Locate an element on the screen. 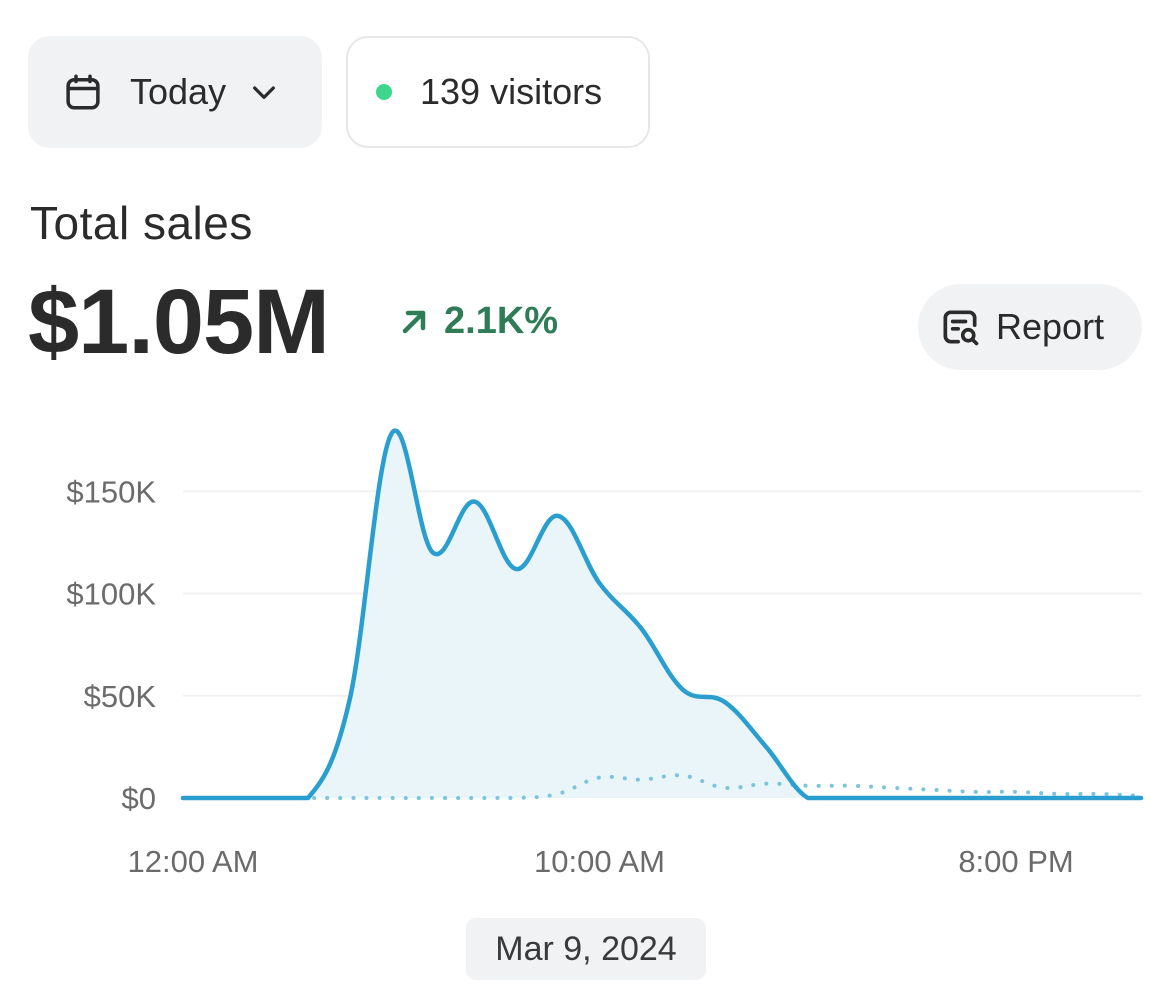  metric-change: 2.1K% is located at coordinates (477, 321).